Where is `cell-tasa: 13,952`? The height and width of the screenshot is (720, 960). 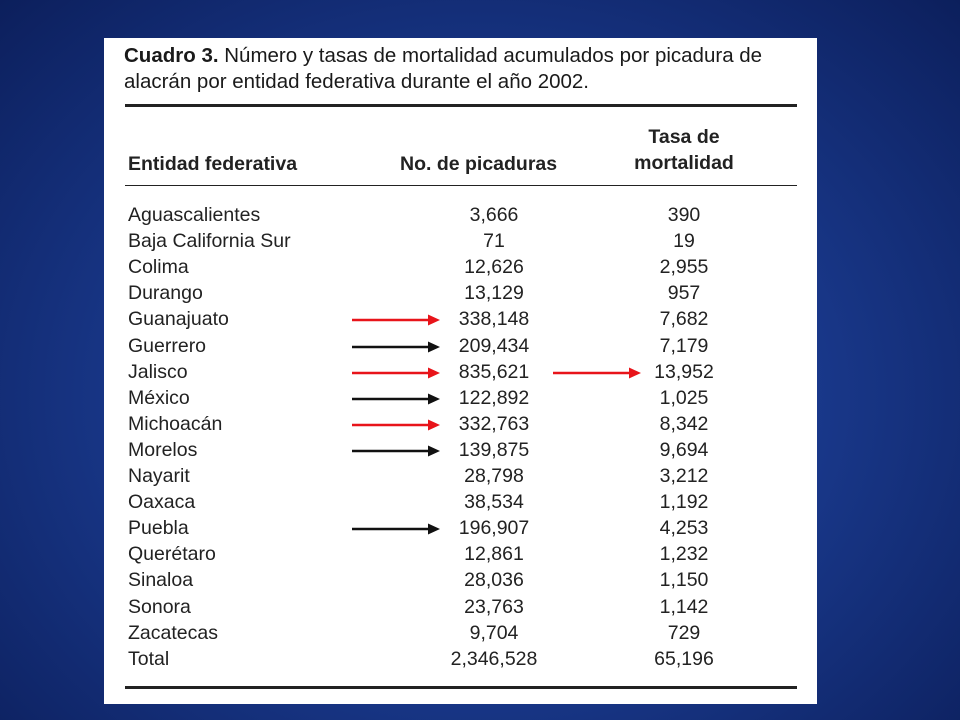 cell-tasa: 13,952 is located at coordinates (684, 371).